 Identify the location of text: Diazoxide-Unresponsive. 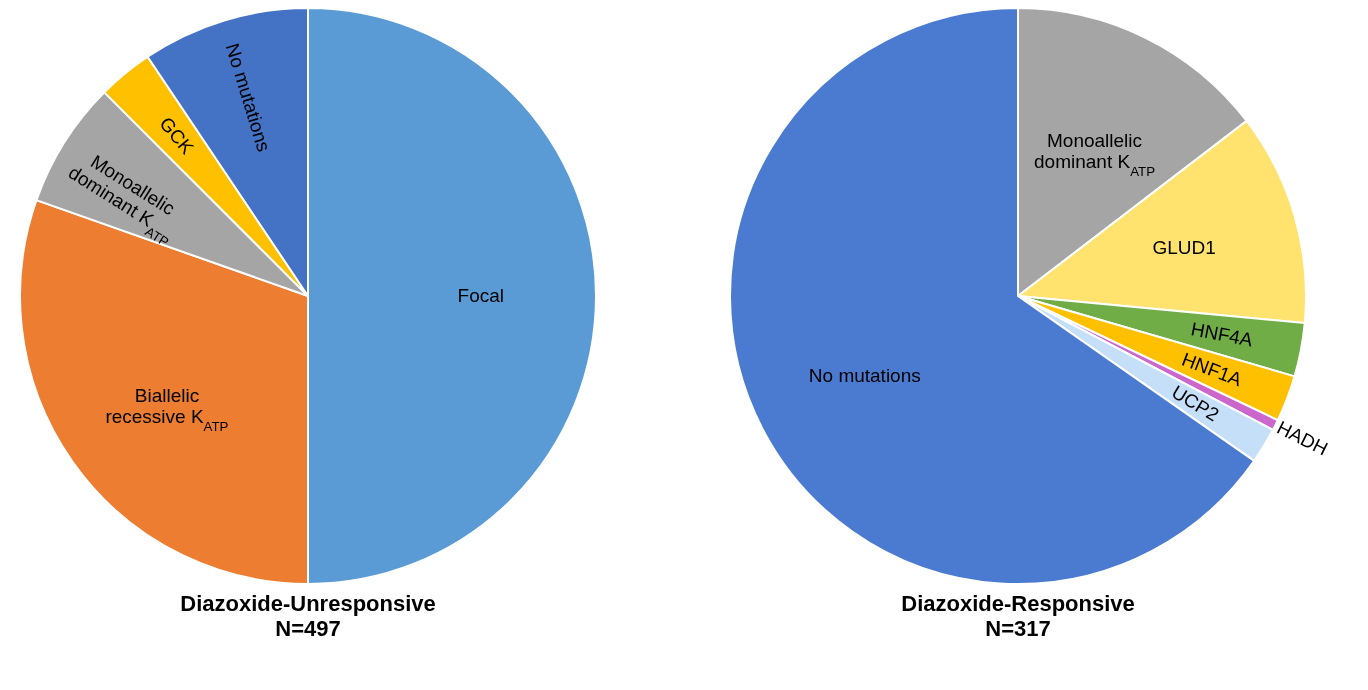
(308, 603).